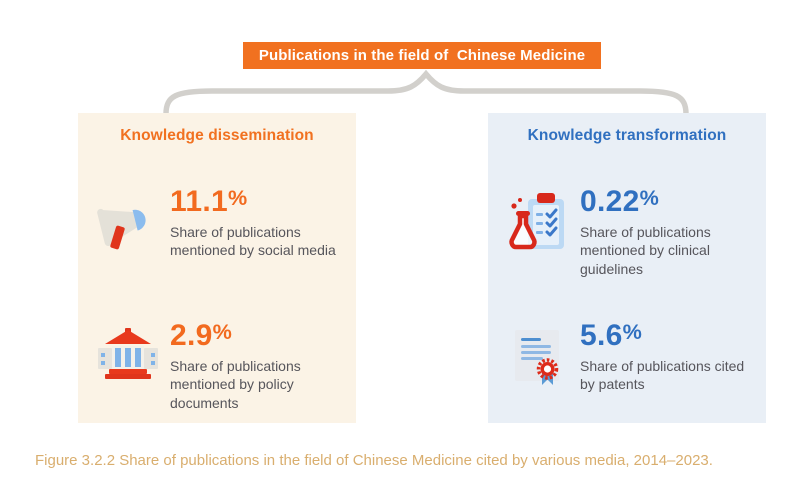  Describe the element at coordinates (263, 336) in the screenshot. I see `stat-value-policy-documents: 2.9%` at that location.